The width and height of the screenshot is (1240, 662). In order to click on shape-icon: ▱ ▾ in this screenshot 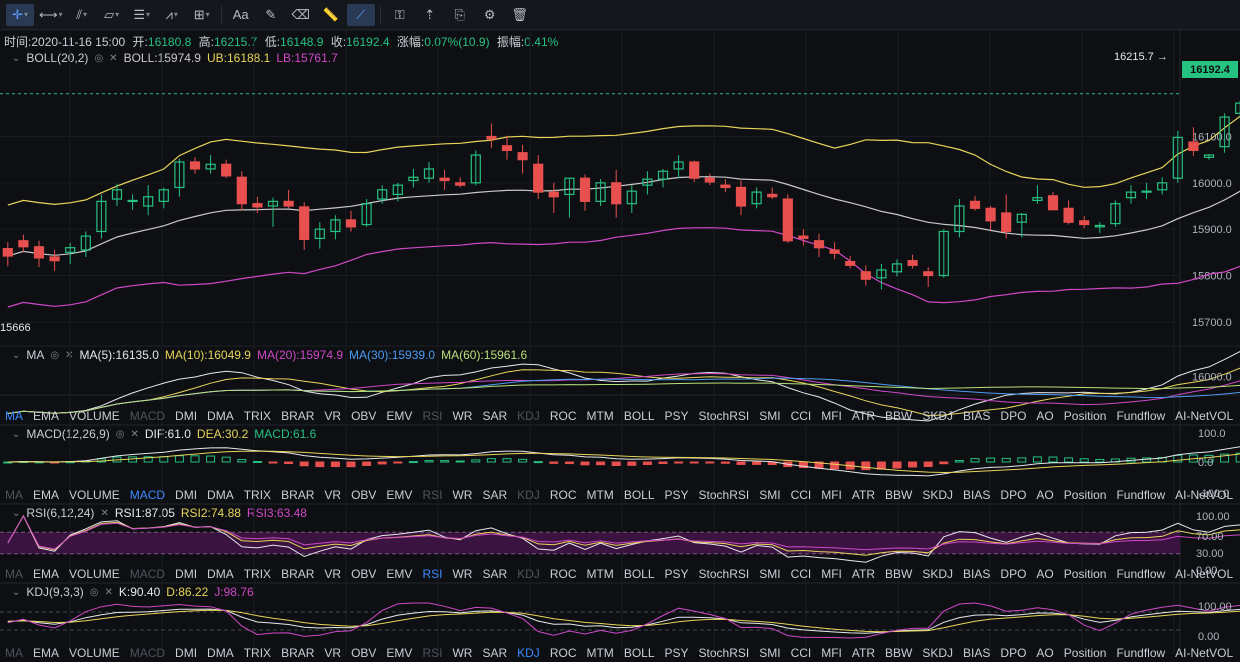, I will do `click(112, 14)`.